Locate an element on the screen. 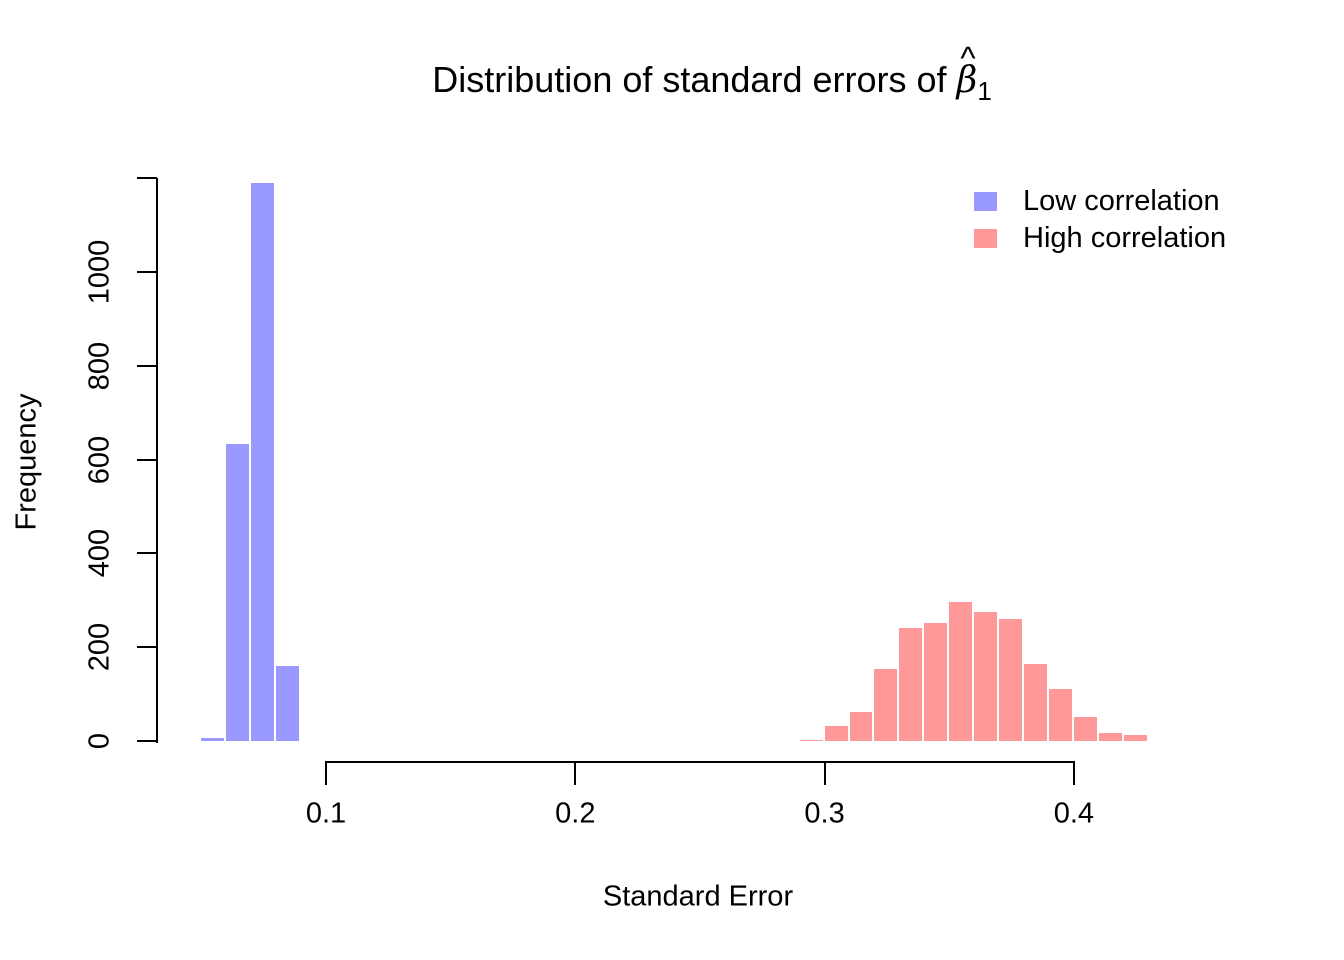  y-tick-label: 200 is located at coordinates (99, 647).